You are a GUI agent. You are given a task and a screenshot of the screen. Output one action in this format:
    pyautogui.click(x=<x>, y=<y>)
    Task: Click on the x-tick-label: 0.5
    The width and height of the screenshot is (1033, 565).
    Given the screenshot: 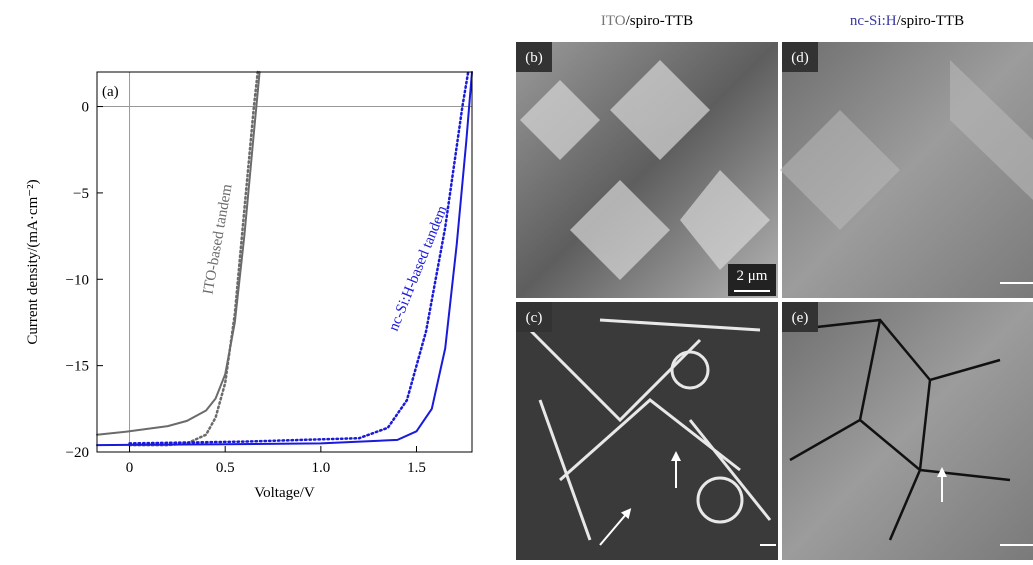 What is the action you would take?
    pyautogui.click(x=225, y=468)
    